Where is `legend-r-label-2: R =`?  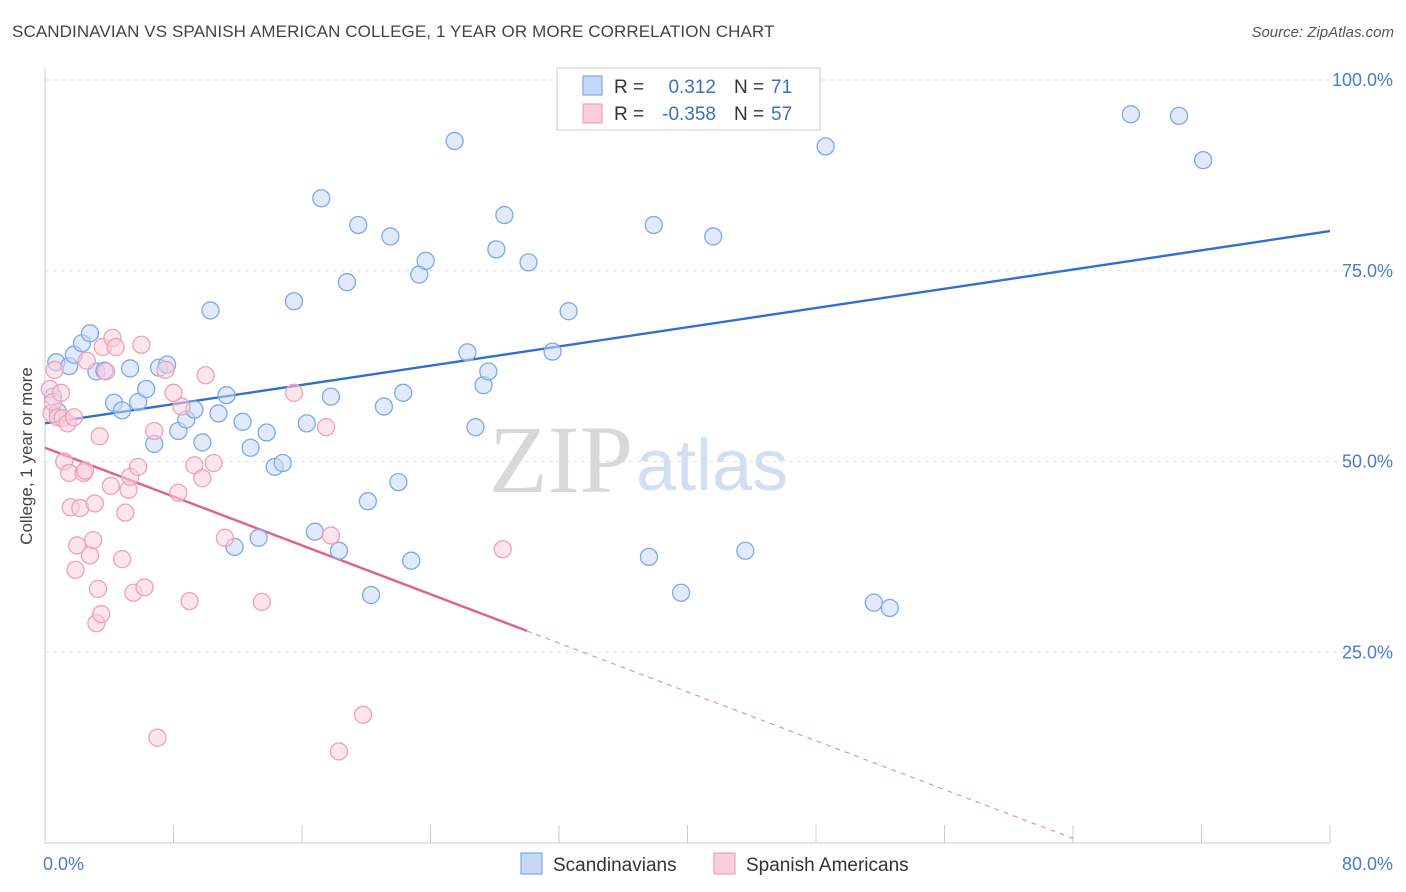 legend-r-label-2: R = is located at coordinates (629, 114).